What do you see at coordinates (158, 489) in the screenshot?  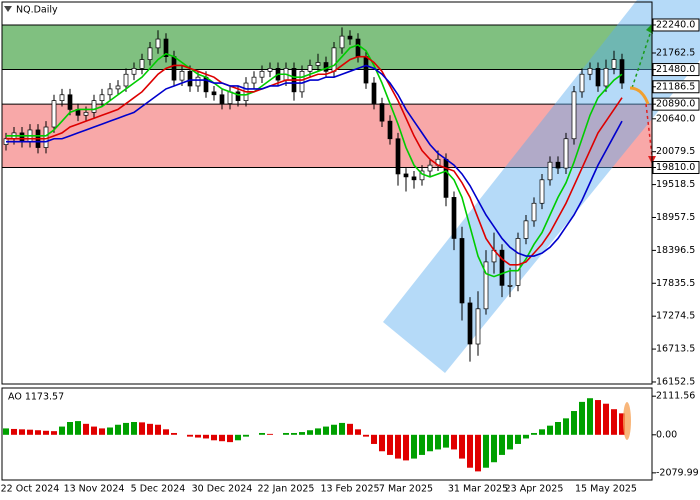 I see `x-tick-label: 5 Dec 2024` at bounding box center [158, 489].